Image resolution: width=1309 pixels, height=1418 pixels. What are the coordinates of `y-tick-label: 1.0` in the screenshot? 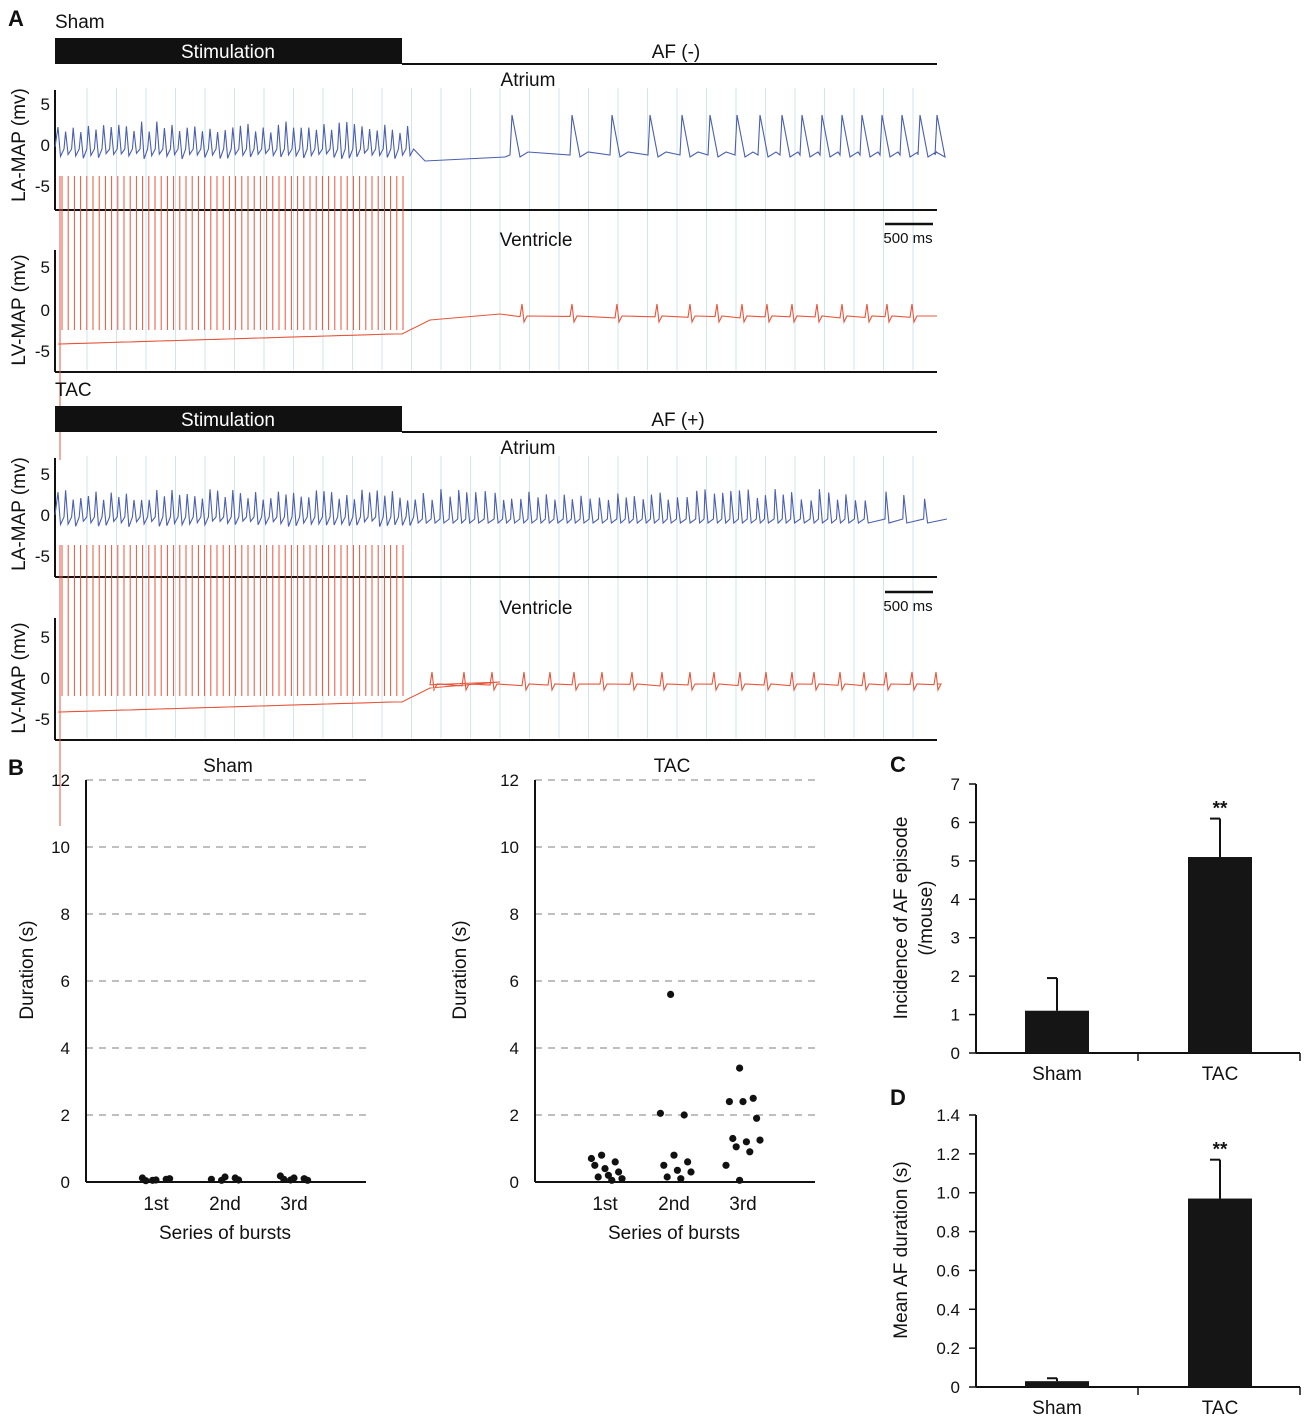 It's located at (948, 1193).